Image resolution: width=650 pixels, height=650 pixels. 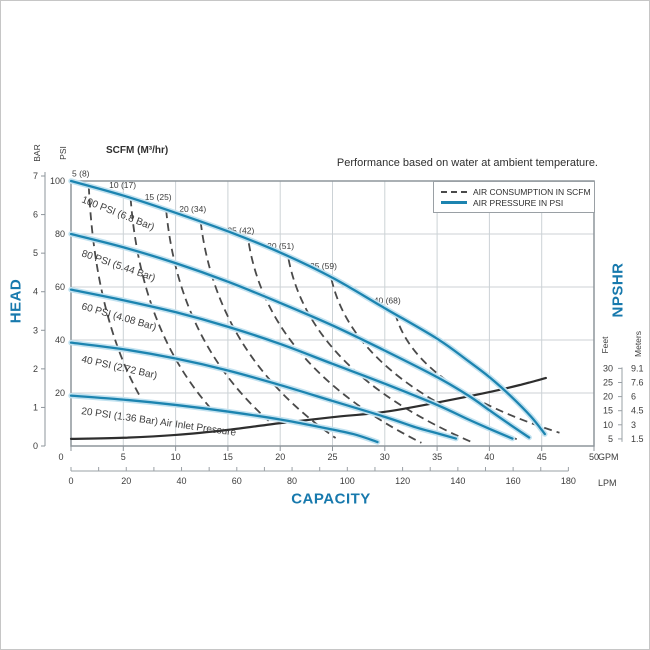 What do you see at coordinates (35, 369) in the screenshot?
I see `bar-tick-label: 2` at bounding box center [35, 369].